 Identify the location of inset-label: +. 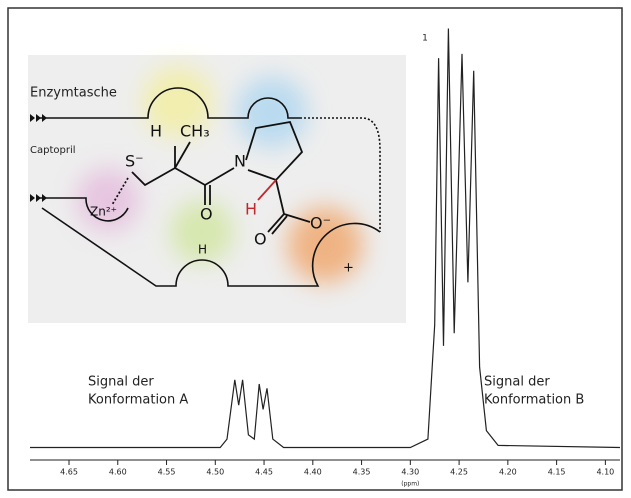
(348, 268).